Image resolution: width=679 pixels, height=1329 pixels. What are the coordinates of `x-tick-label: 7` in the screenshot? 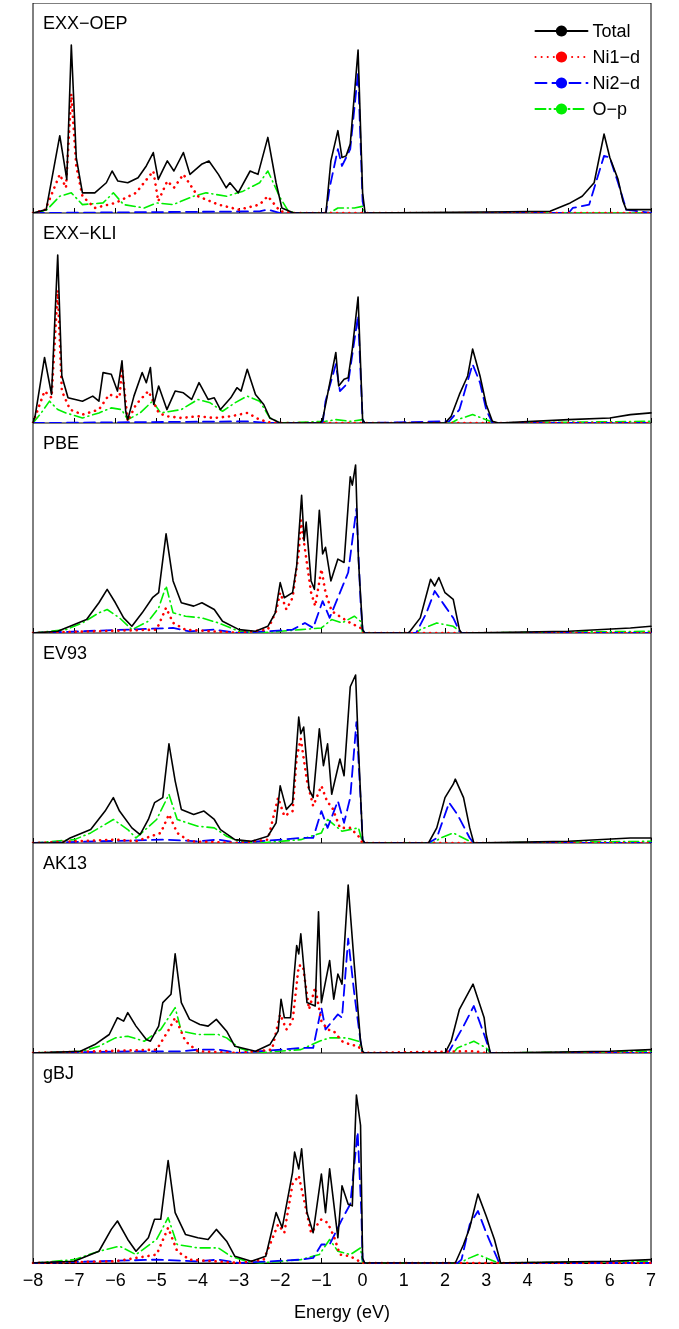 It's located at (651, 1280).